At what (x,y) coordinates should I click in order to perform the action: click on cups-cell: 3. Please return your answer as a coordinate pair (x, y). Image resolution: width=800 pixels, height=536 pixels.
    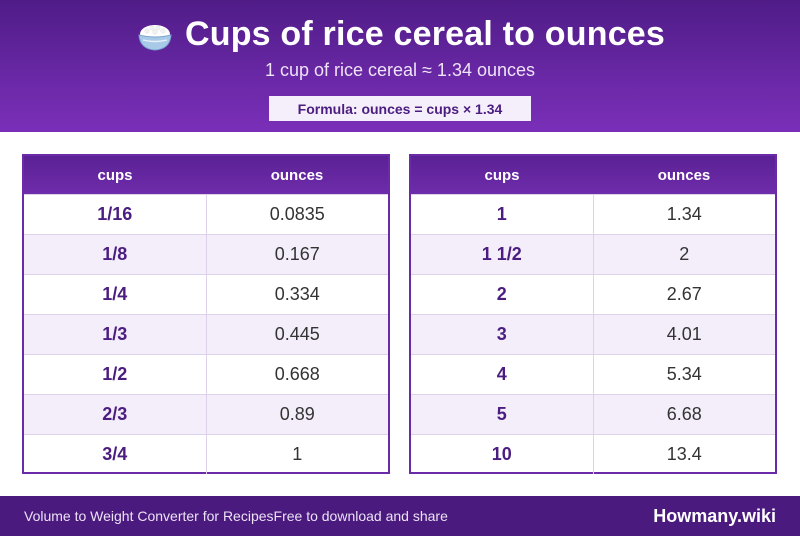
    Looking at the image, I should click on (502, 334).